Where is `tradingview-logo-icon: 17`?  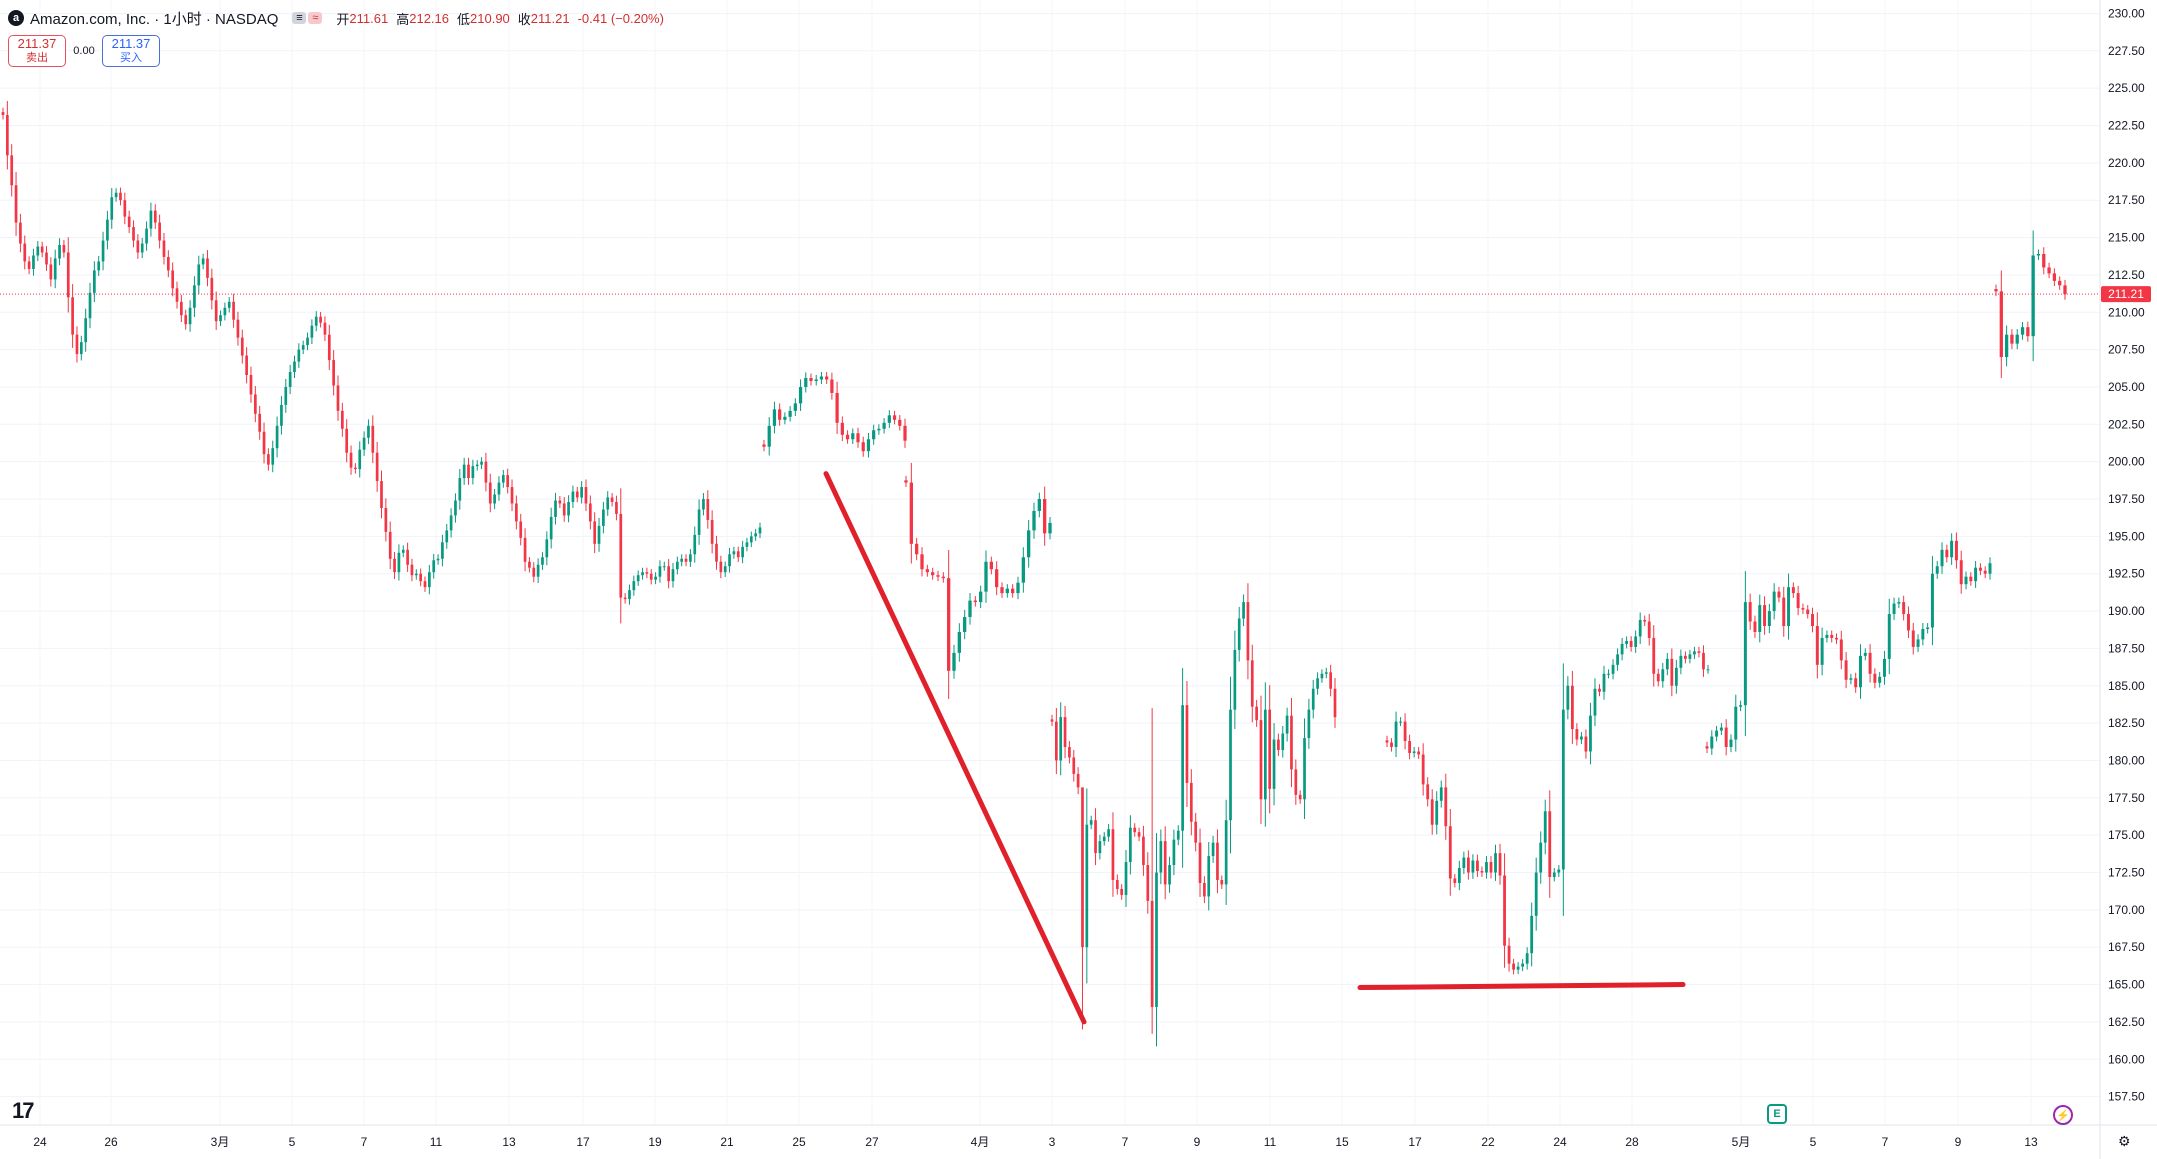
tradingview-logo-icon: 17 is located at coordinates (23, 1110).